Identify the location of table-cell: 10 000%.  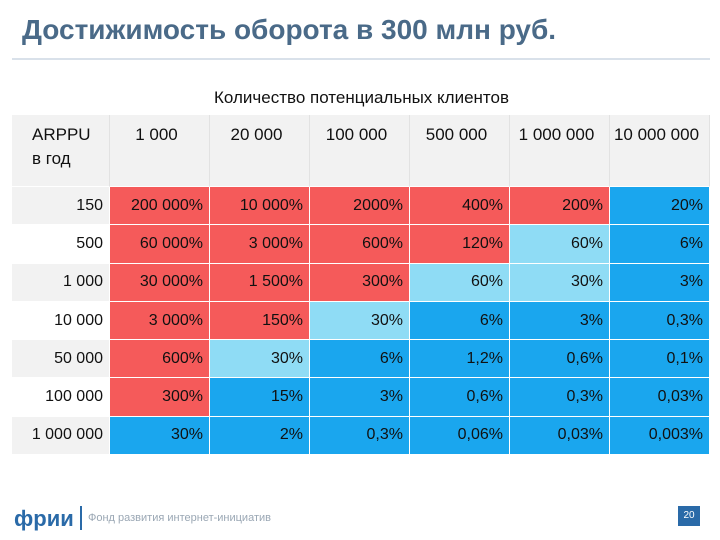
(260, 206).